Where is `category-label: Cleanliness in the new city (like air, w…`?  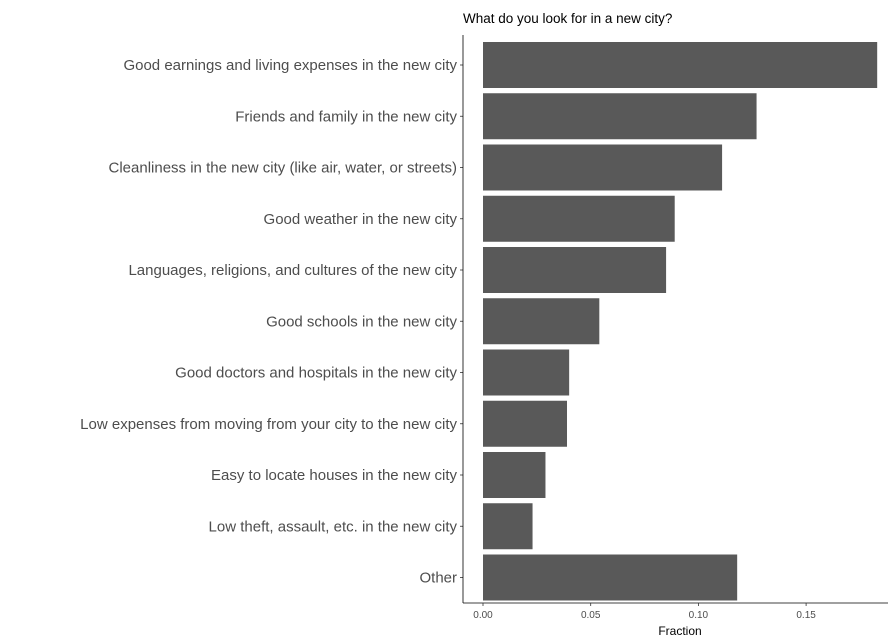 category-label: Cleanliness in the new city (like air, w… is located at coordinates (283, 168).